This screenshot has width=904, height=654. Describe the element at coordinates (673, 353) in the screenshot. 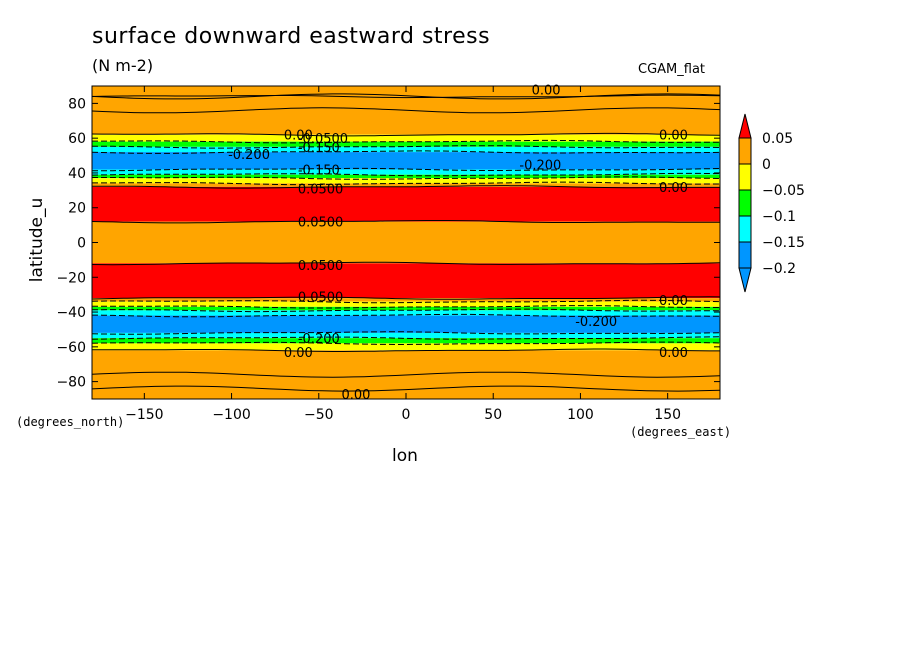

I see `contour-label-16: 0.00` at that location.